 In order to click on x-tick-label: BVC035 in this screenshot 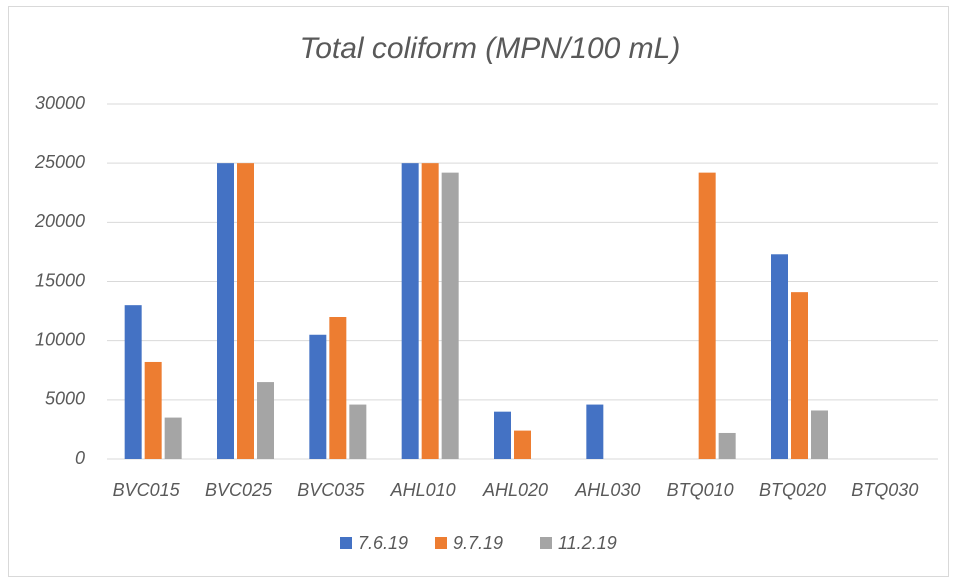, I will do `click(331, 490)`.